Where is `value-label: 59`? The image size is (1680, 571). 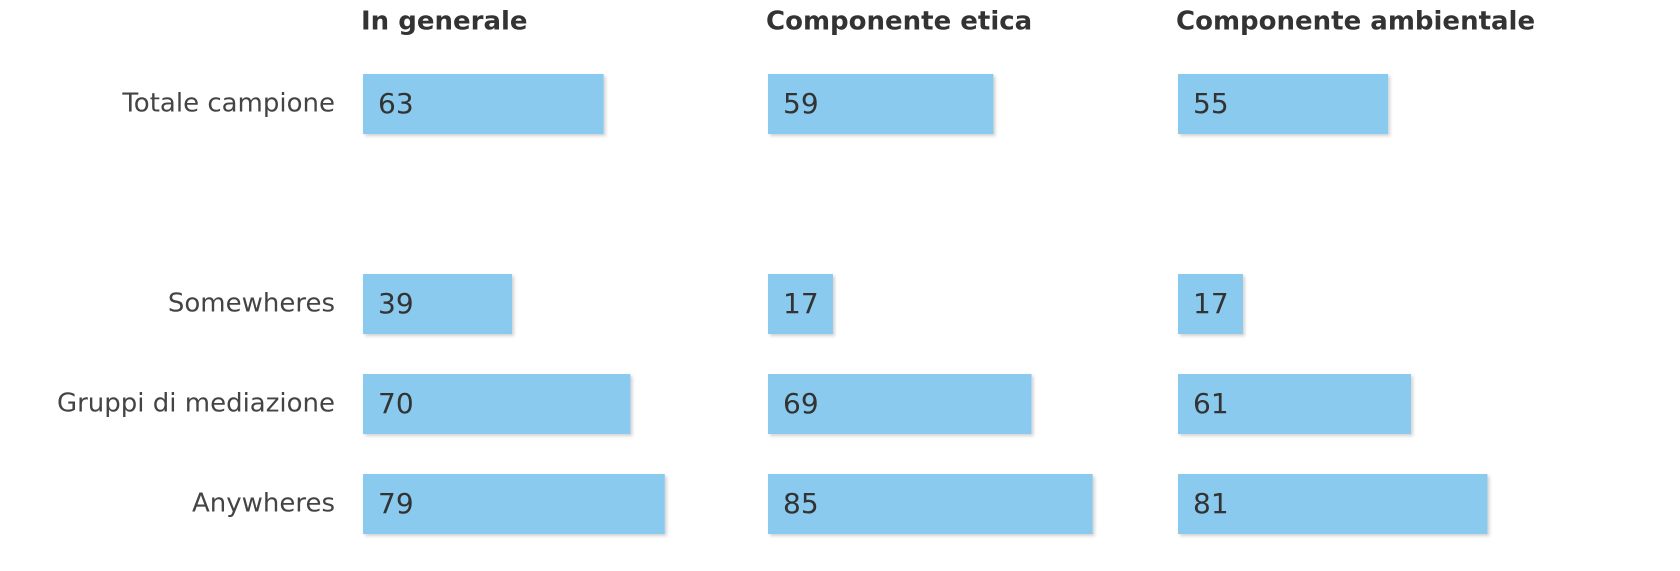 value-label: 59 is located at coordinates (801, 103).